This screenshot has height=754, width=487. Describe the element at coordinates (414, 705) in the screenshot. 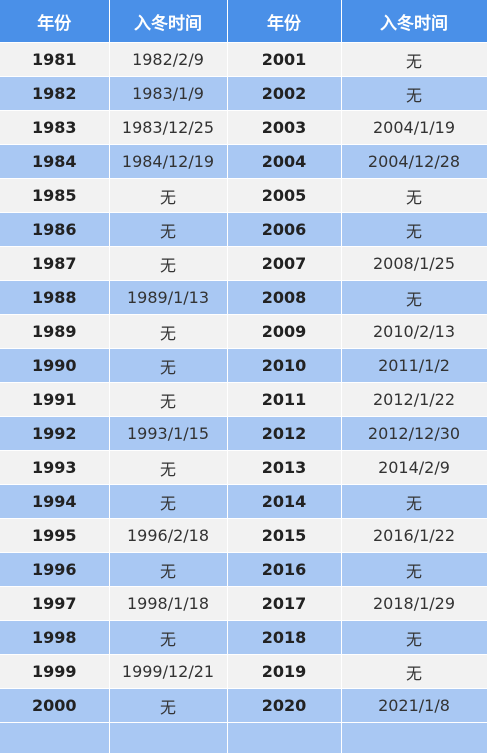

I see `date-right-cell: 2021/1/8` at that location.